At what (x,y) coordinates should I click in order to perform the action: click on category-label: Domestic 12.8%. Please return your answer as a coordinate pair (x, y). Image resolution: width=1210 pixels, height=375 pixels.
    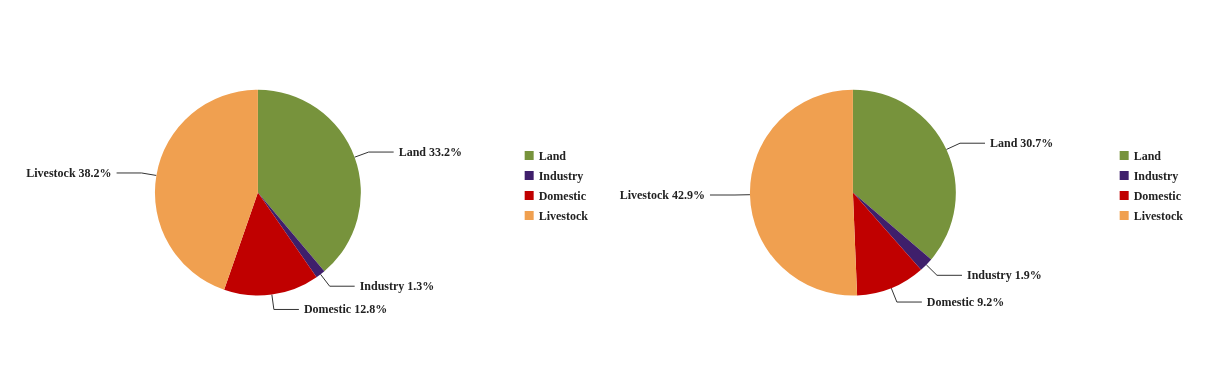
    Looking at the image, I should click on (345, 309).